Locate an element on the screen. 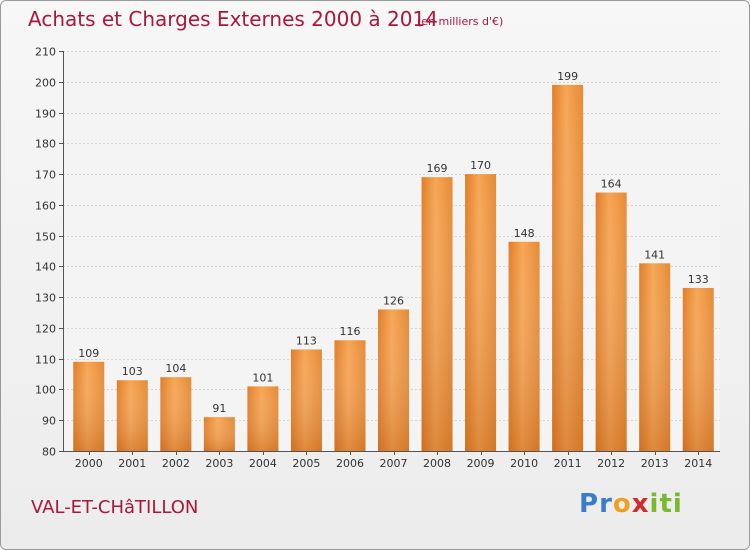 This screenshot has height=550, width=750. data-label: 103 is located at coordinates (132, 371).